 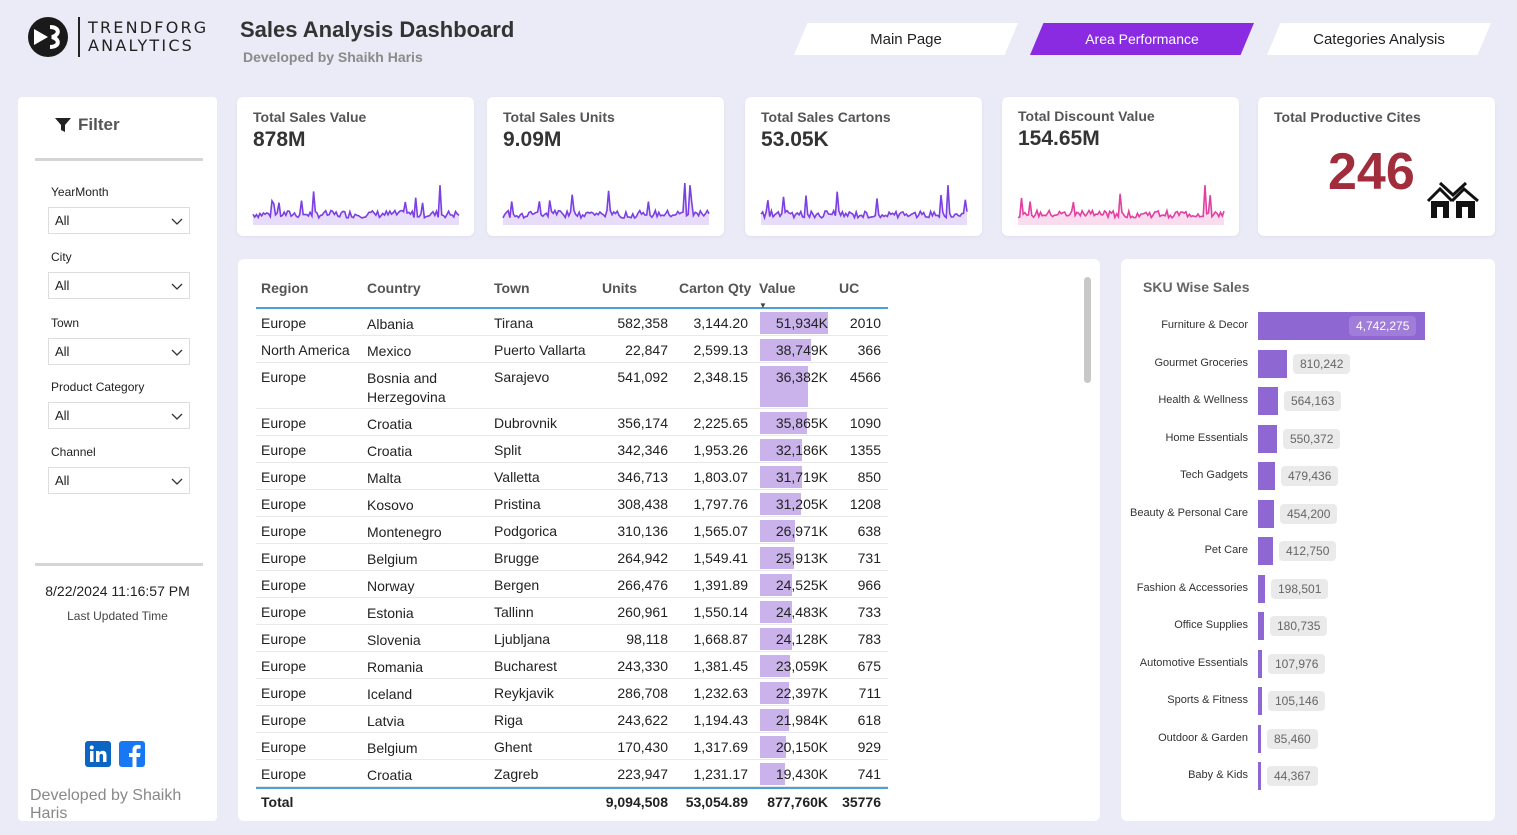 I want to click on yearmonth-dropdown: All, so click(x=119, y=220).